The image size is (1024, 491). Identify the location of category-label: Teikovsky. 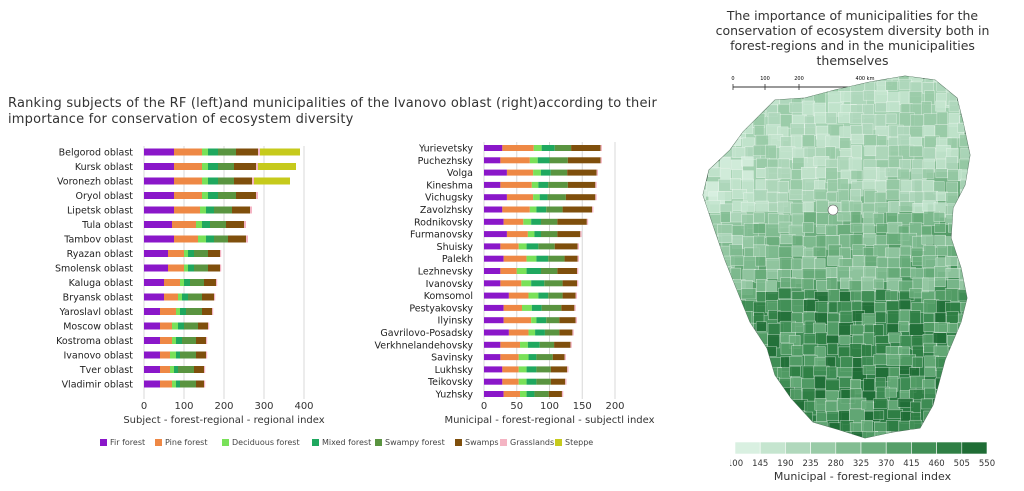
(450, 382).